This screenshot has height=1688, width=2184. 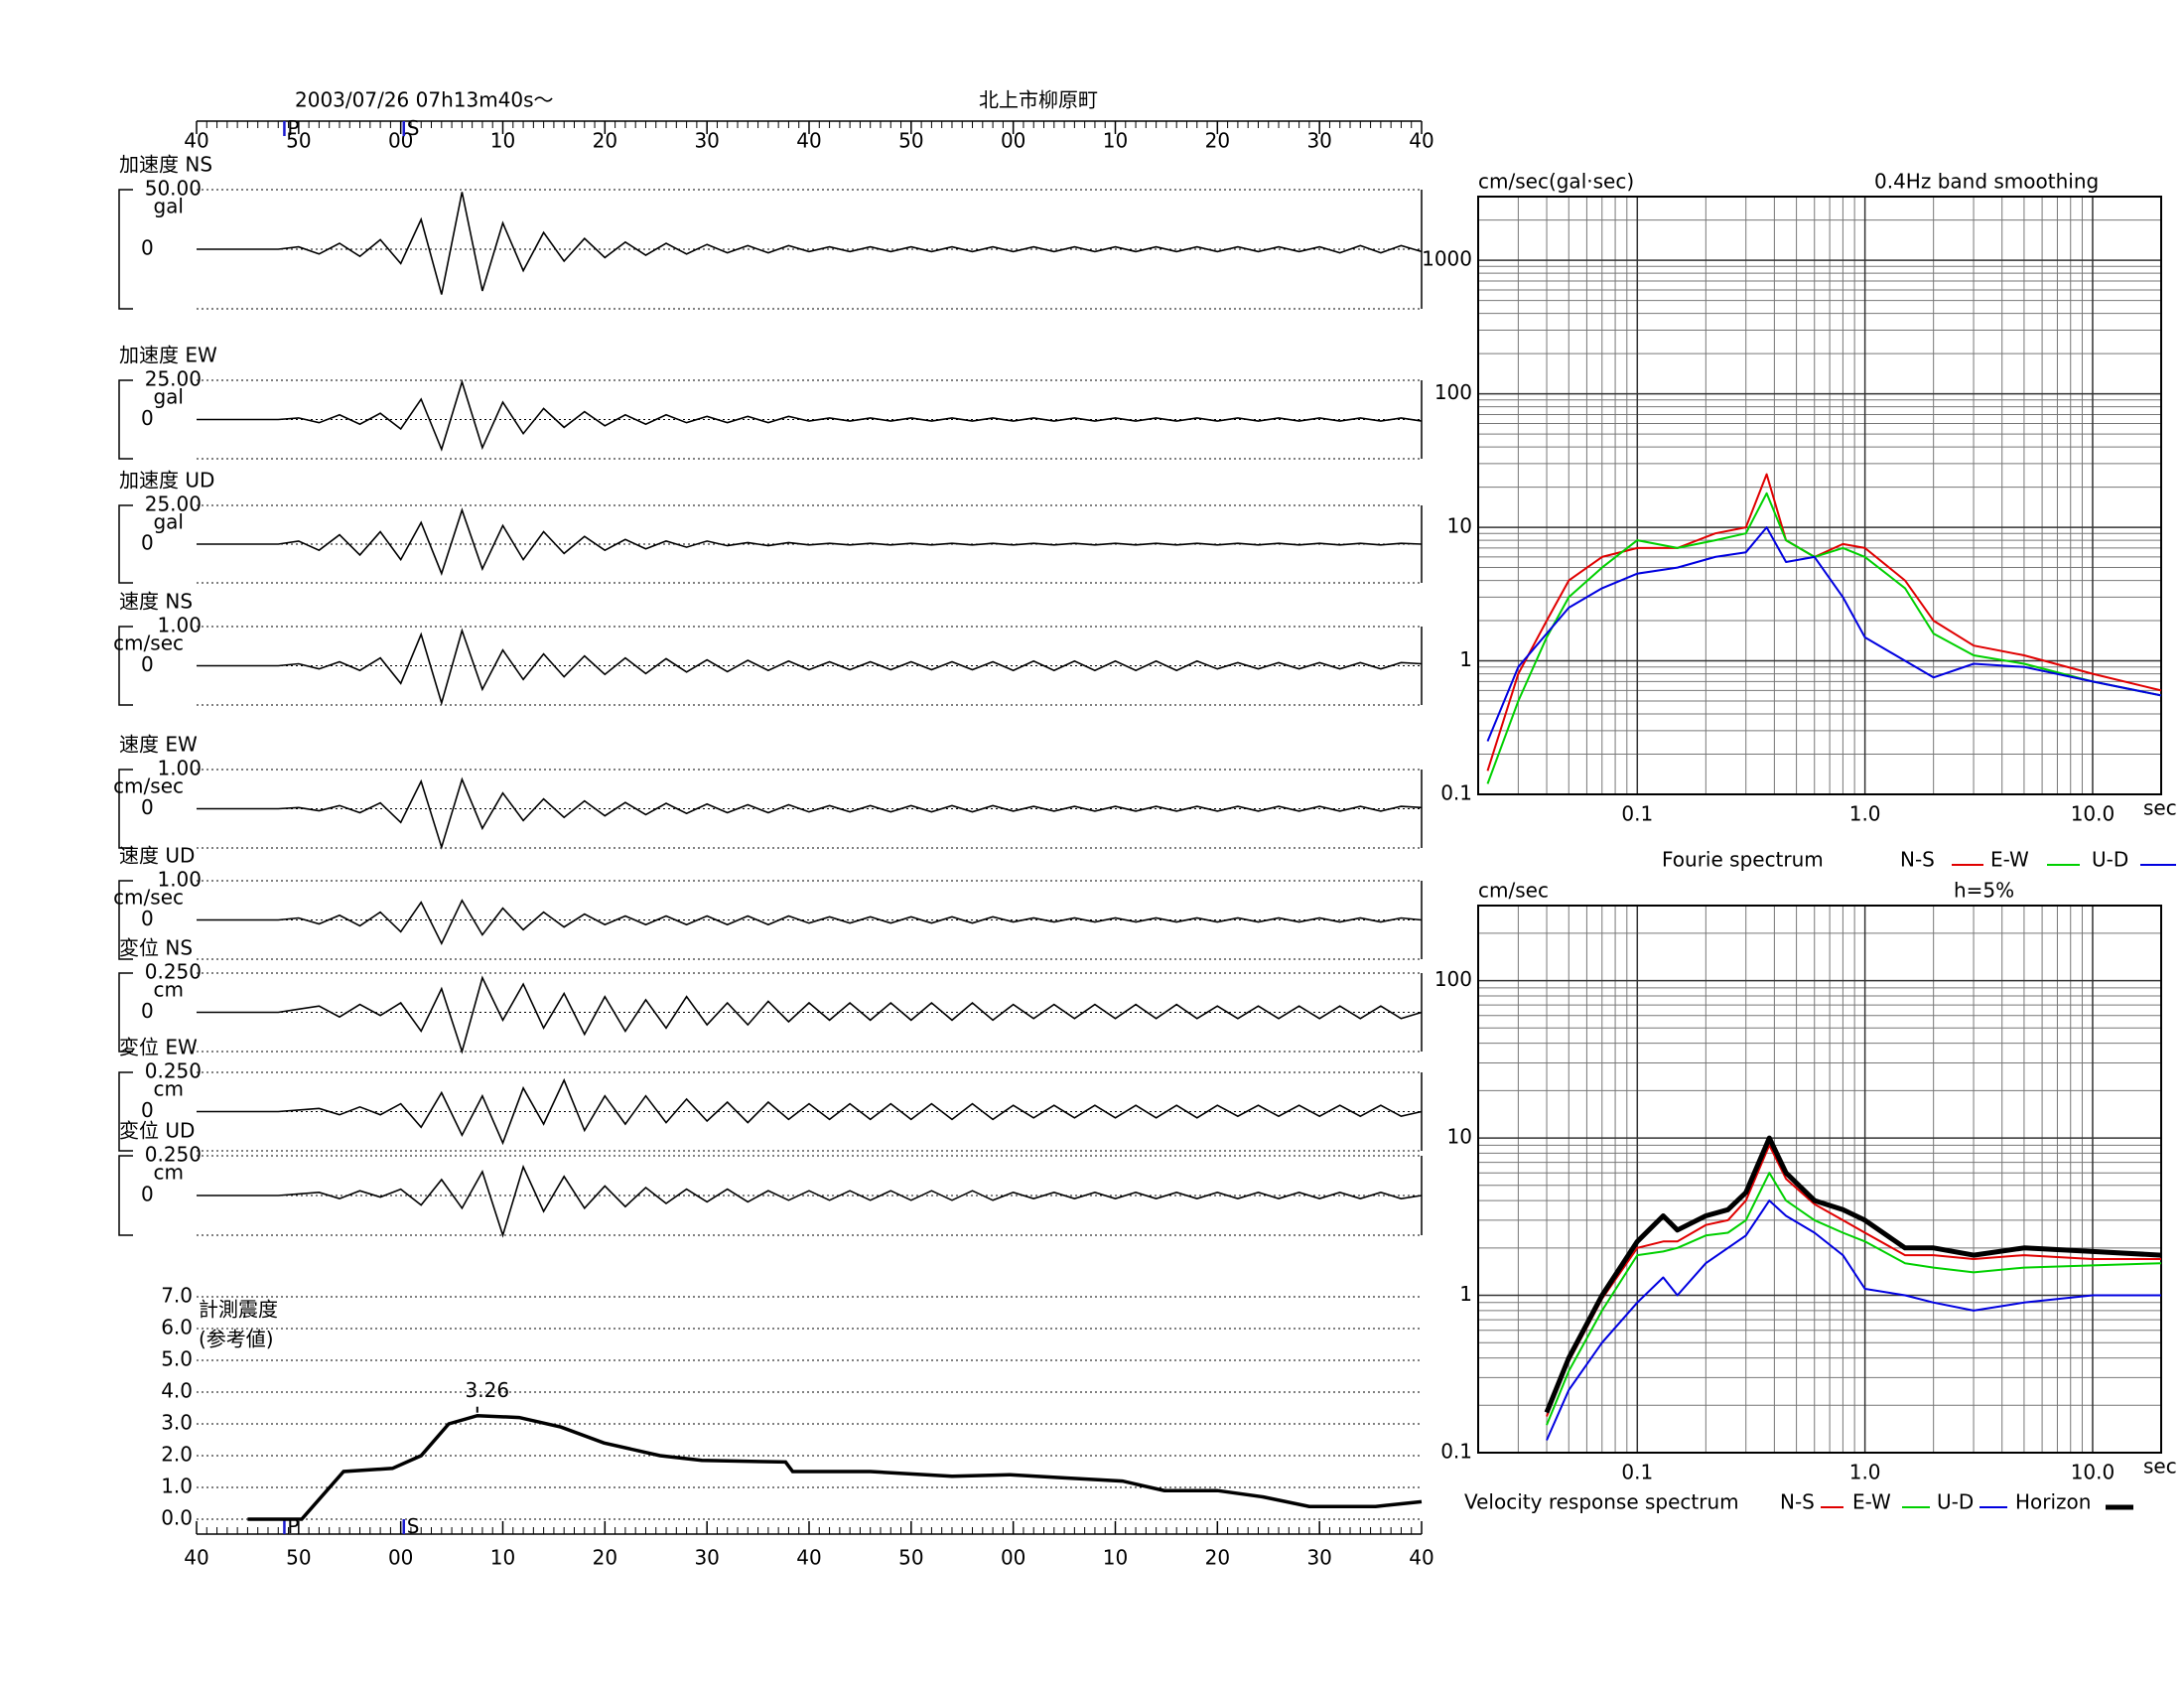 What do you see at coordinates (1038, 100) in the screenshot?
I see `station-title: 北上市柳原町` at bounding box center [1038, 100].